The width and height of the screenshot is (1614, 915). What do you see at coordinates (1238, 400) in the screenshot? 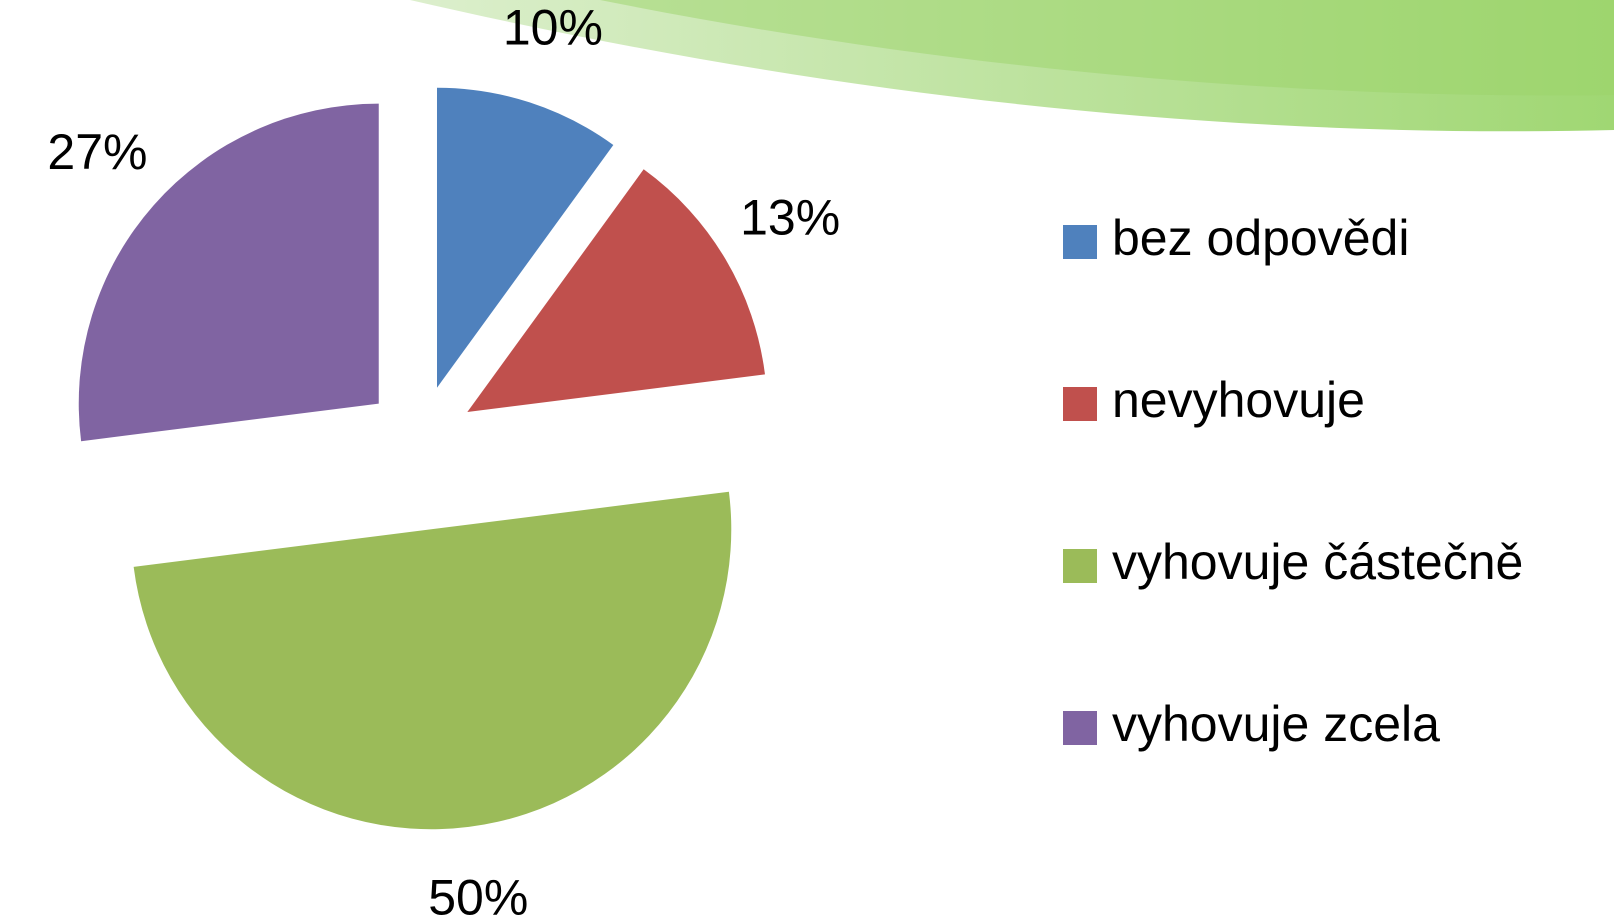
I see `legend-label: nevyhovuje` at bounding box center [1238, 400].